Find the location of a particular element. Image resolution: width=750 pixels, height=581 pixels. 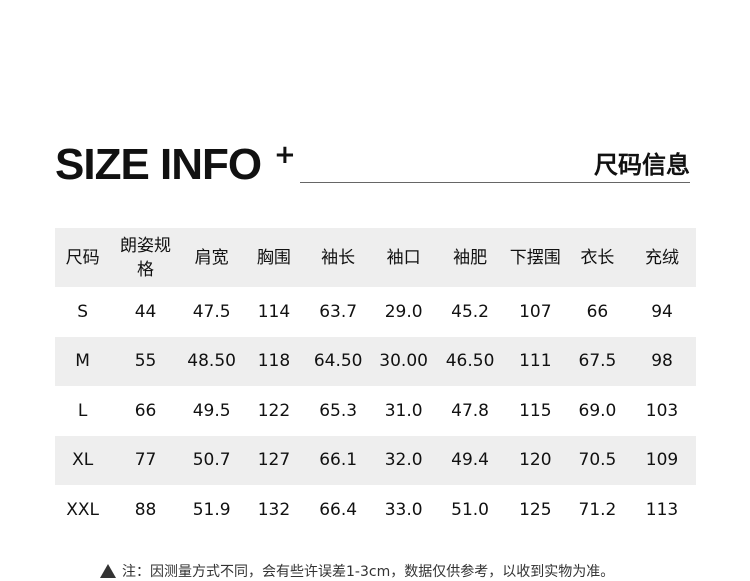

table-row: XXL 88 51.9 132 66.4 33.0 51.0 125 71.2 113 is located at coordinates (375, 510).